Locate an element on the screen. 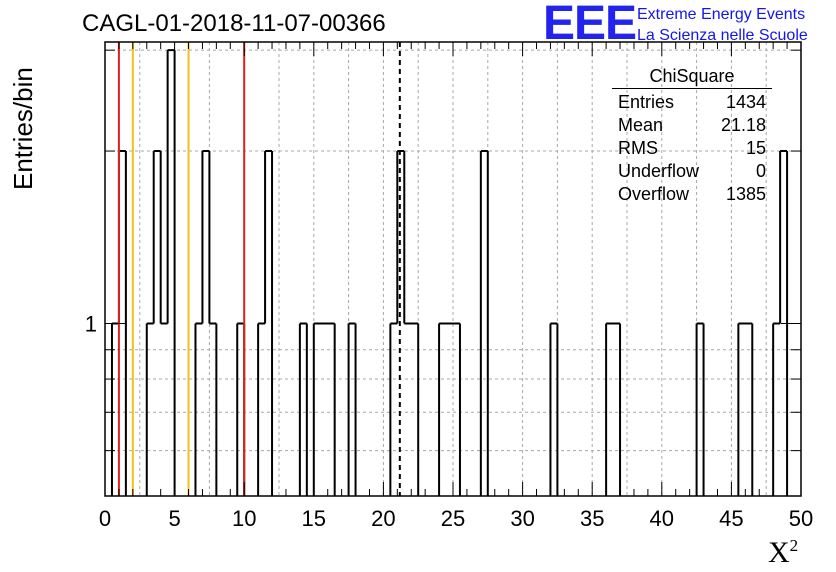 This screenshot has width=836, height=572. stats-label: RMS is located at coordinates (638, 148).